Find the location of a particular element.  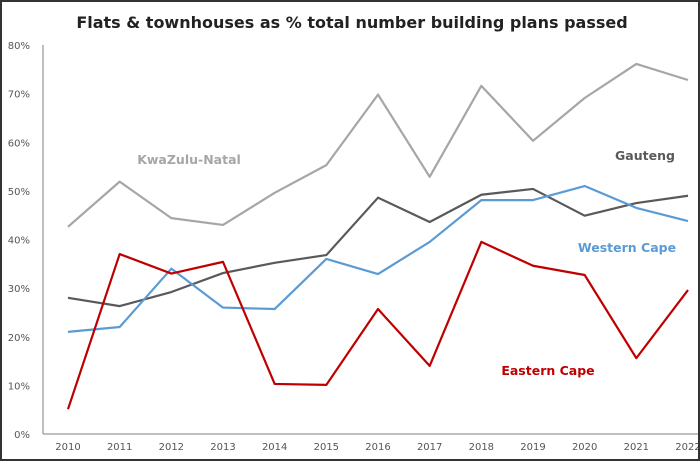

x-tick-label: 2022 is located at coordinates (687, 447).